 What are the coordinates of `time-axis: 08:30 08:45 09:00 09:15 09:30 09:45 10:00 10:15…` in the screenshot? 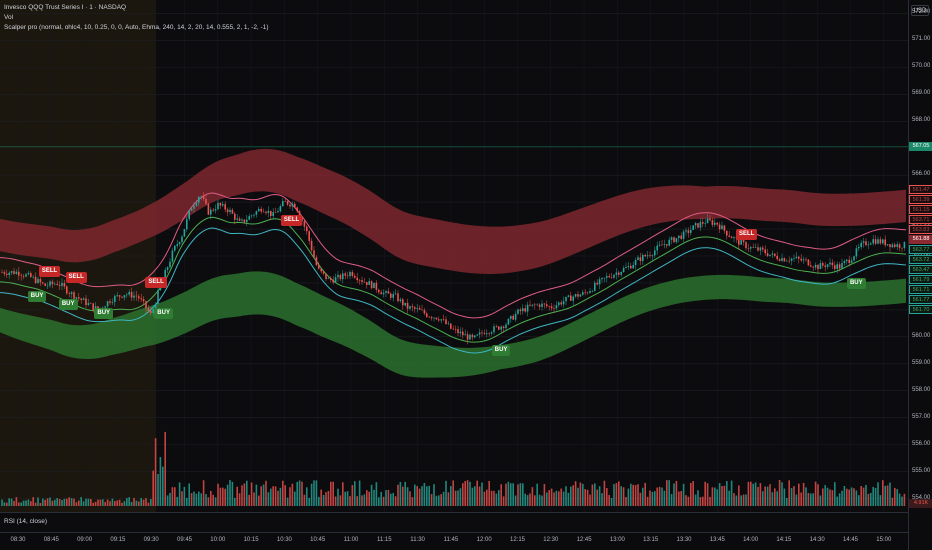 It's located at (454, 541).